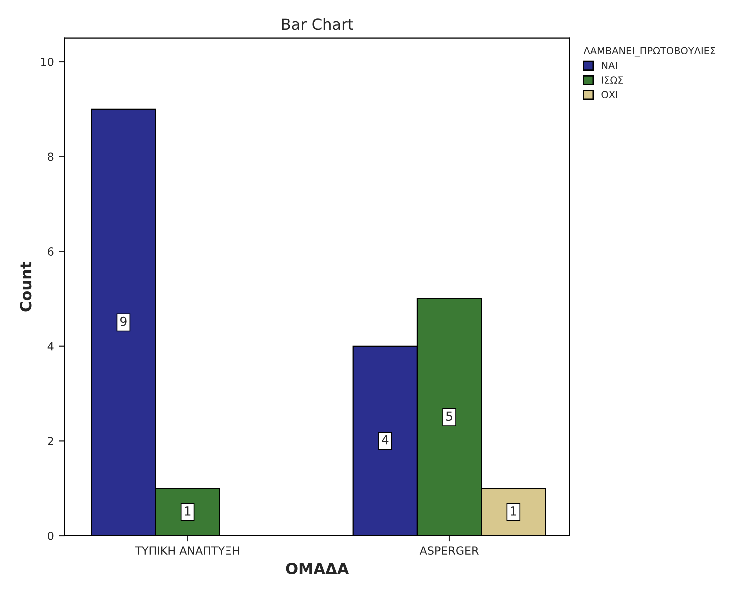 The width and height of the screenshot is (745, 589). I want to click on data-label: 4, so click(385, 440).